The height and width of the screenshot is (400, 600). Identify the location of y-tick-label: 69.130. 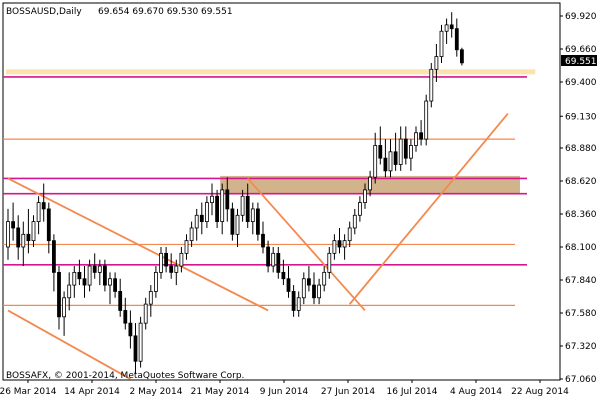
(581, 117).